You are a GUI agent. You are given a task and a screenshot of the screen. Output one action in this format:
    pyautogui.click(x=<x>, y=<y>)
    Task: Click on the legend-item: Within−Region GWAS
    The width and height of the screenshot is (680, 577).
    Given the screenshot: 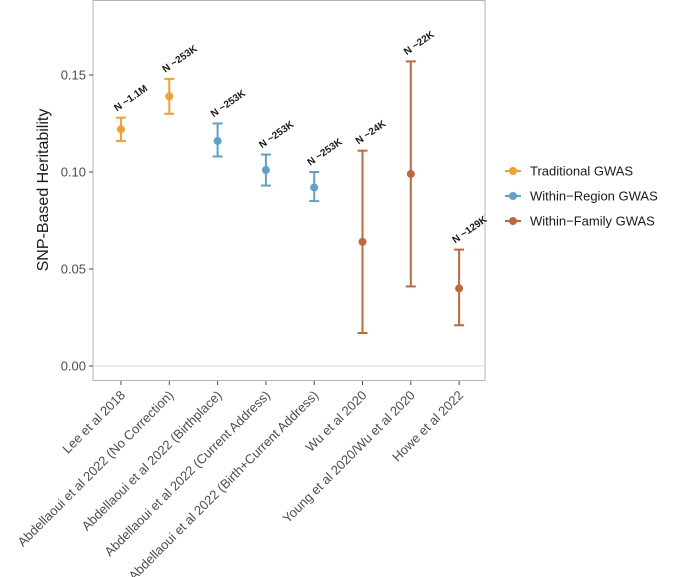 What is the action you would take?
    pyautogui.click(x=581, y=196)
    